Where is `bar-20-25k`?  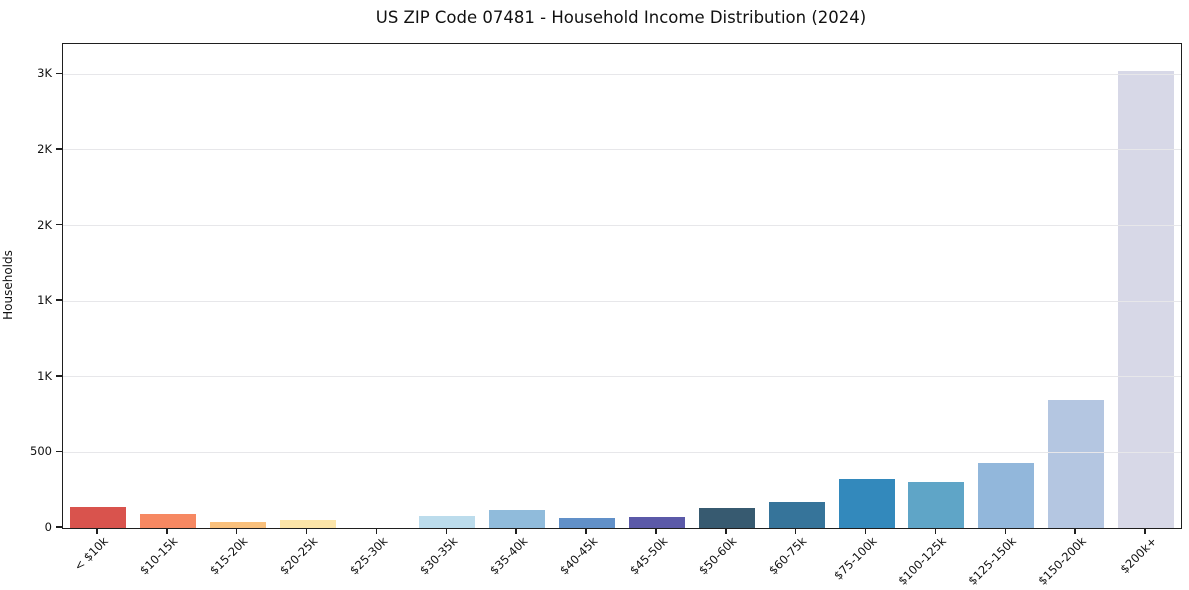 bar-20-25k is located at coordinates (307, 524).